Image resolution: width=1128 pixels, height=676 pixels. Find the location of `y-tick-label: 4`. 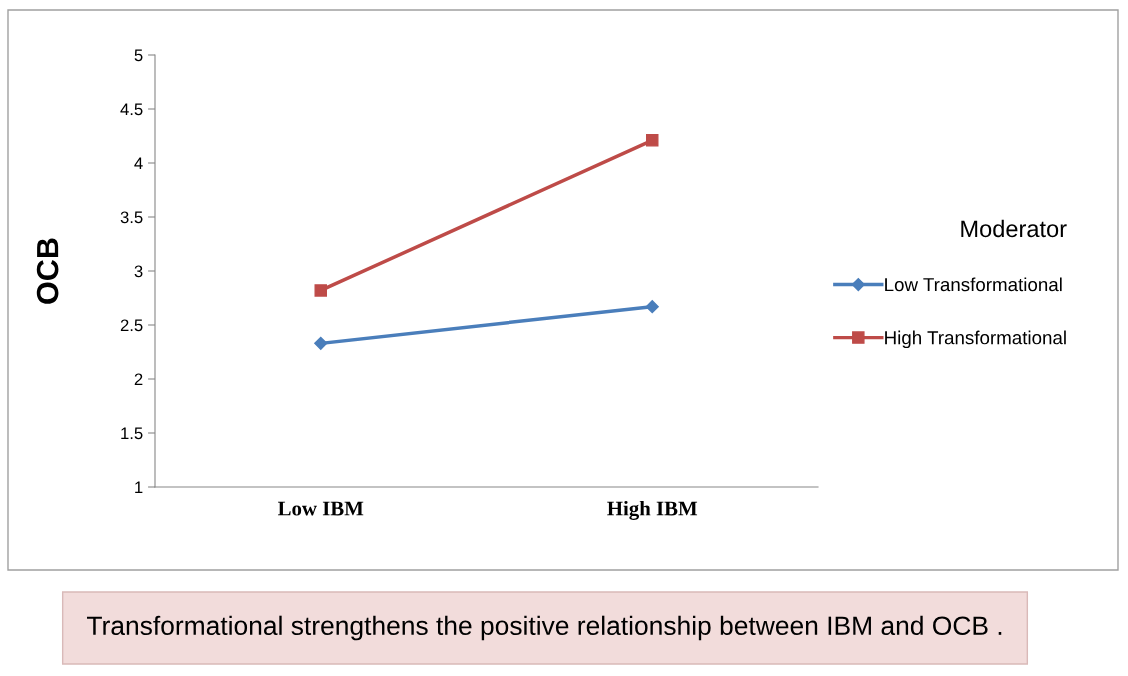

y-tick-label: 4 is located at coordinates (138, 163).